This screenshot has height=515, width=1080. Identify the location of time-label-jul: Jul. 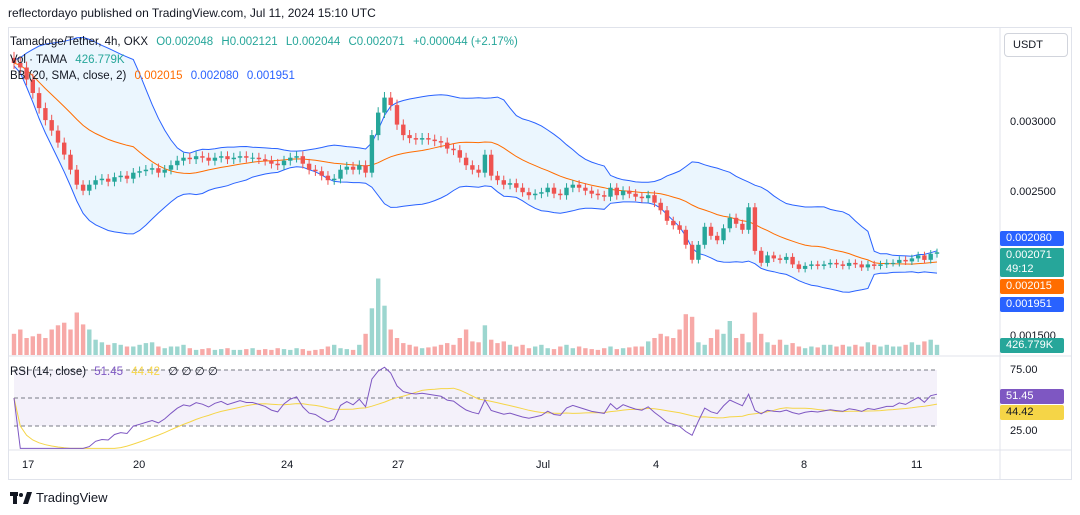
(543, 465).